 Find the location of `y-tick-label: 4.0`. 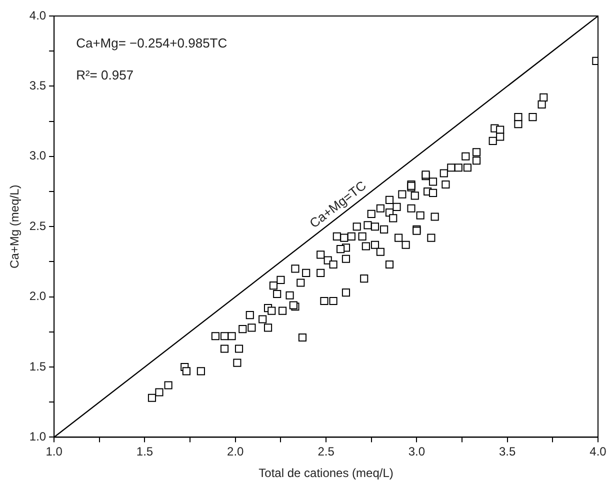

y-tick-label: 4.0 is located at coordinates (37, 15).